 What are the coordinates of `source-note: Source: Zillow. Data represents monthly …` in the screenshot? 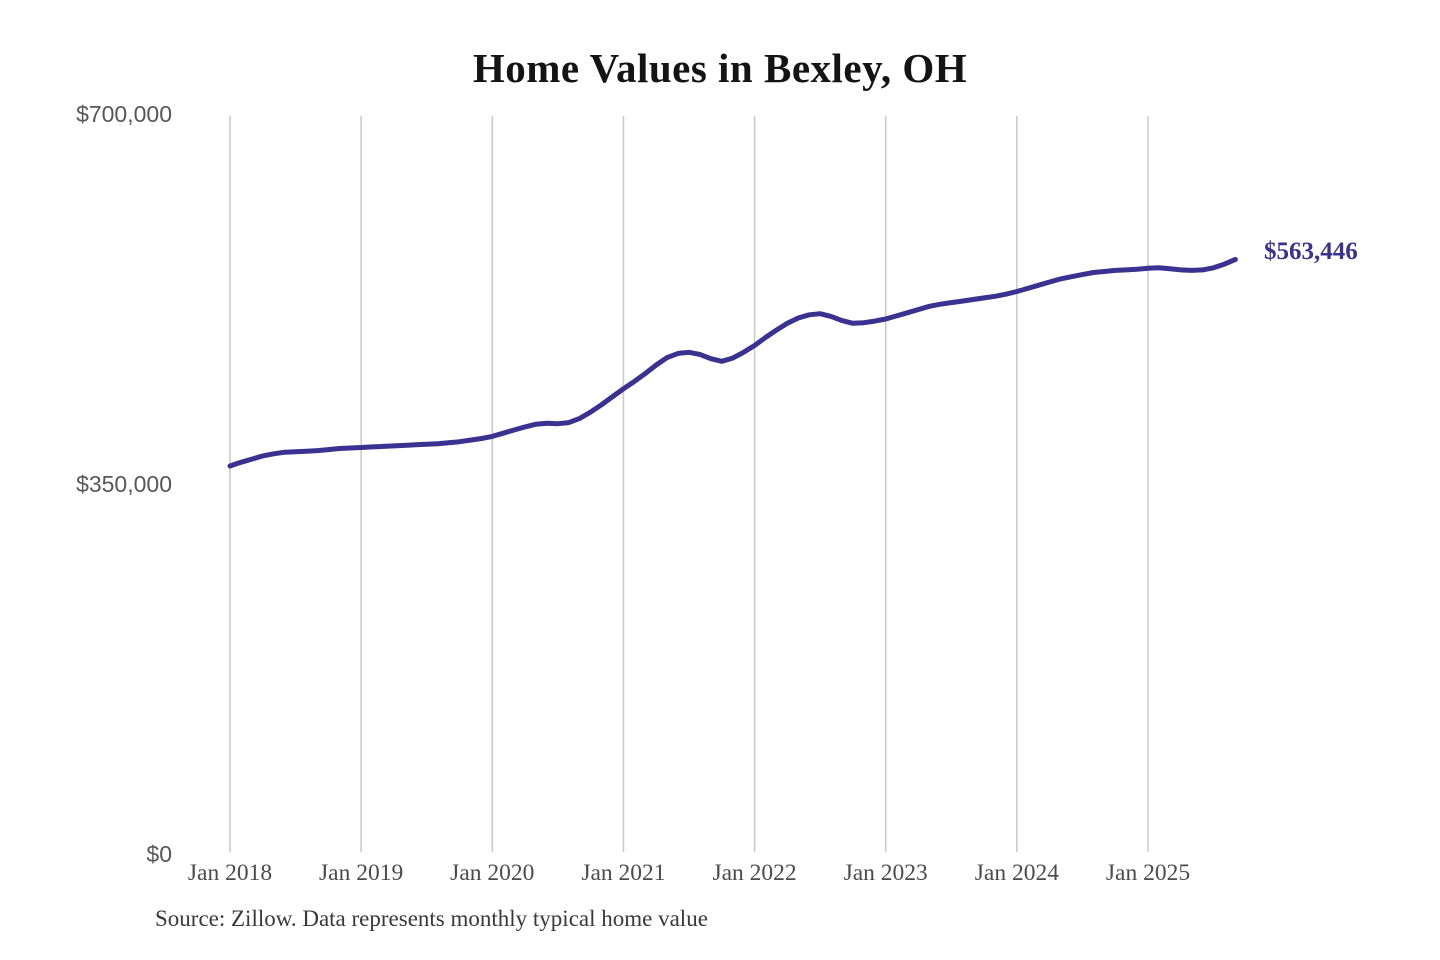 It's located at (431, 918).